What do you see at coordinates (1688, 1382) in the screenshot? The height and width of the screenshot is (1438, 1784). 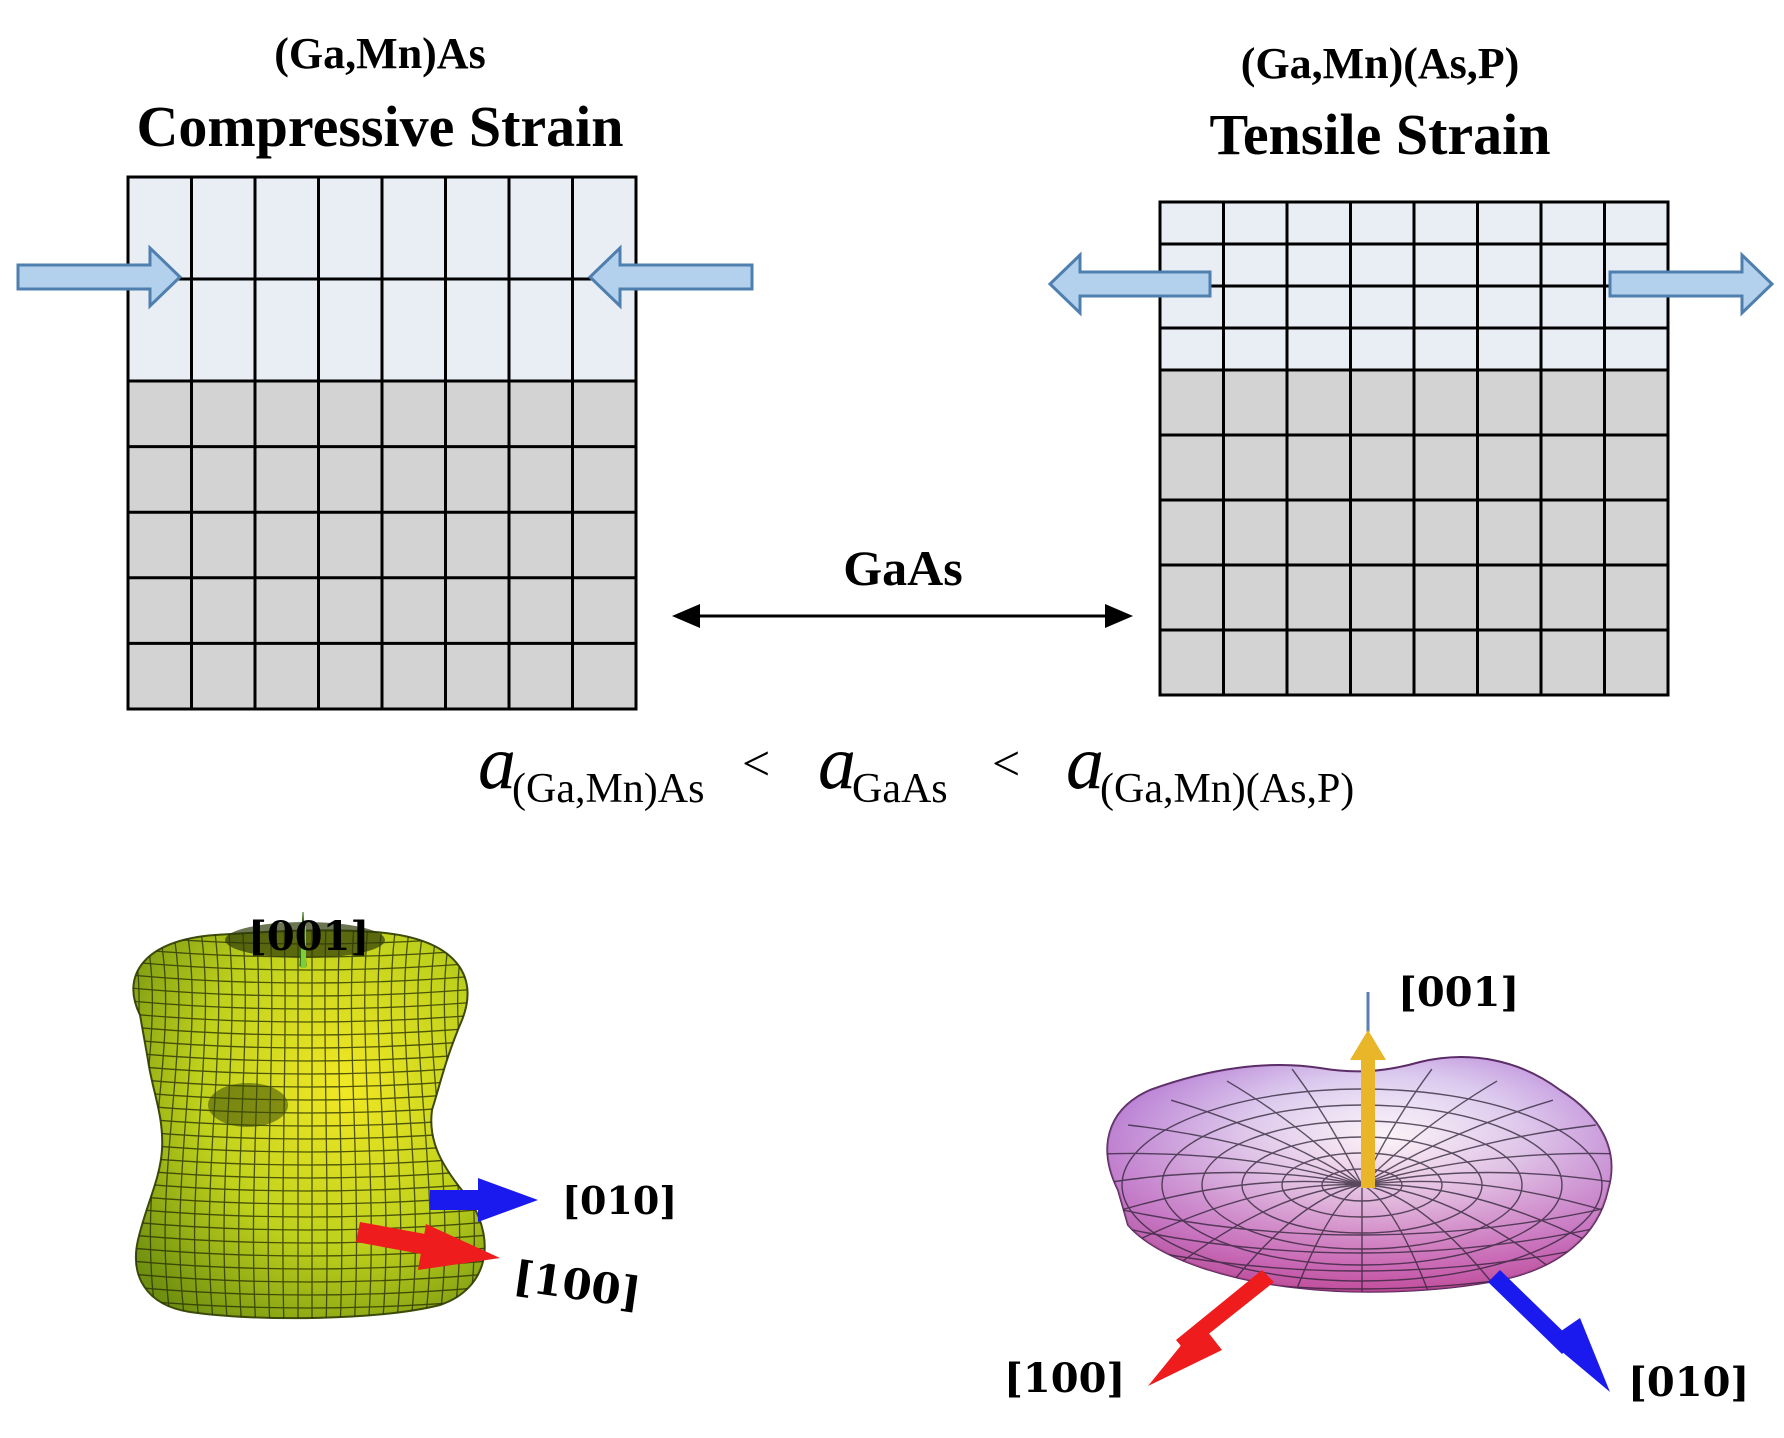 I see `right-axis-010-label: [010]` at bounding box center [1688, 1382].